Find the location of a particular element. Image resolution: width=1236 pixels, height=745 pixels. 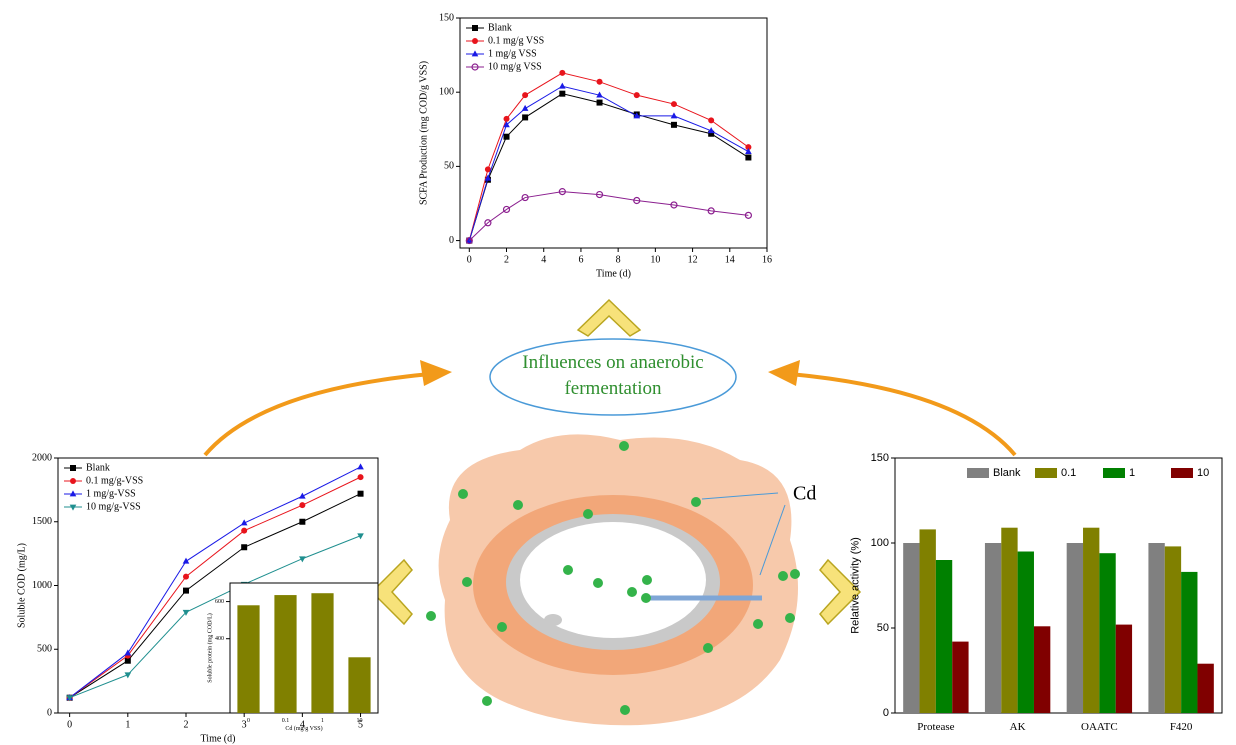

x-tick-label: OAATC is located at coordinates (1099, 727).